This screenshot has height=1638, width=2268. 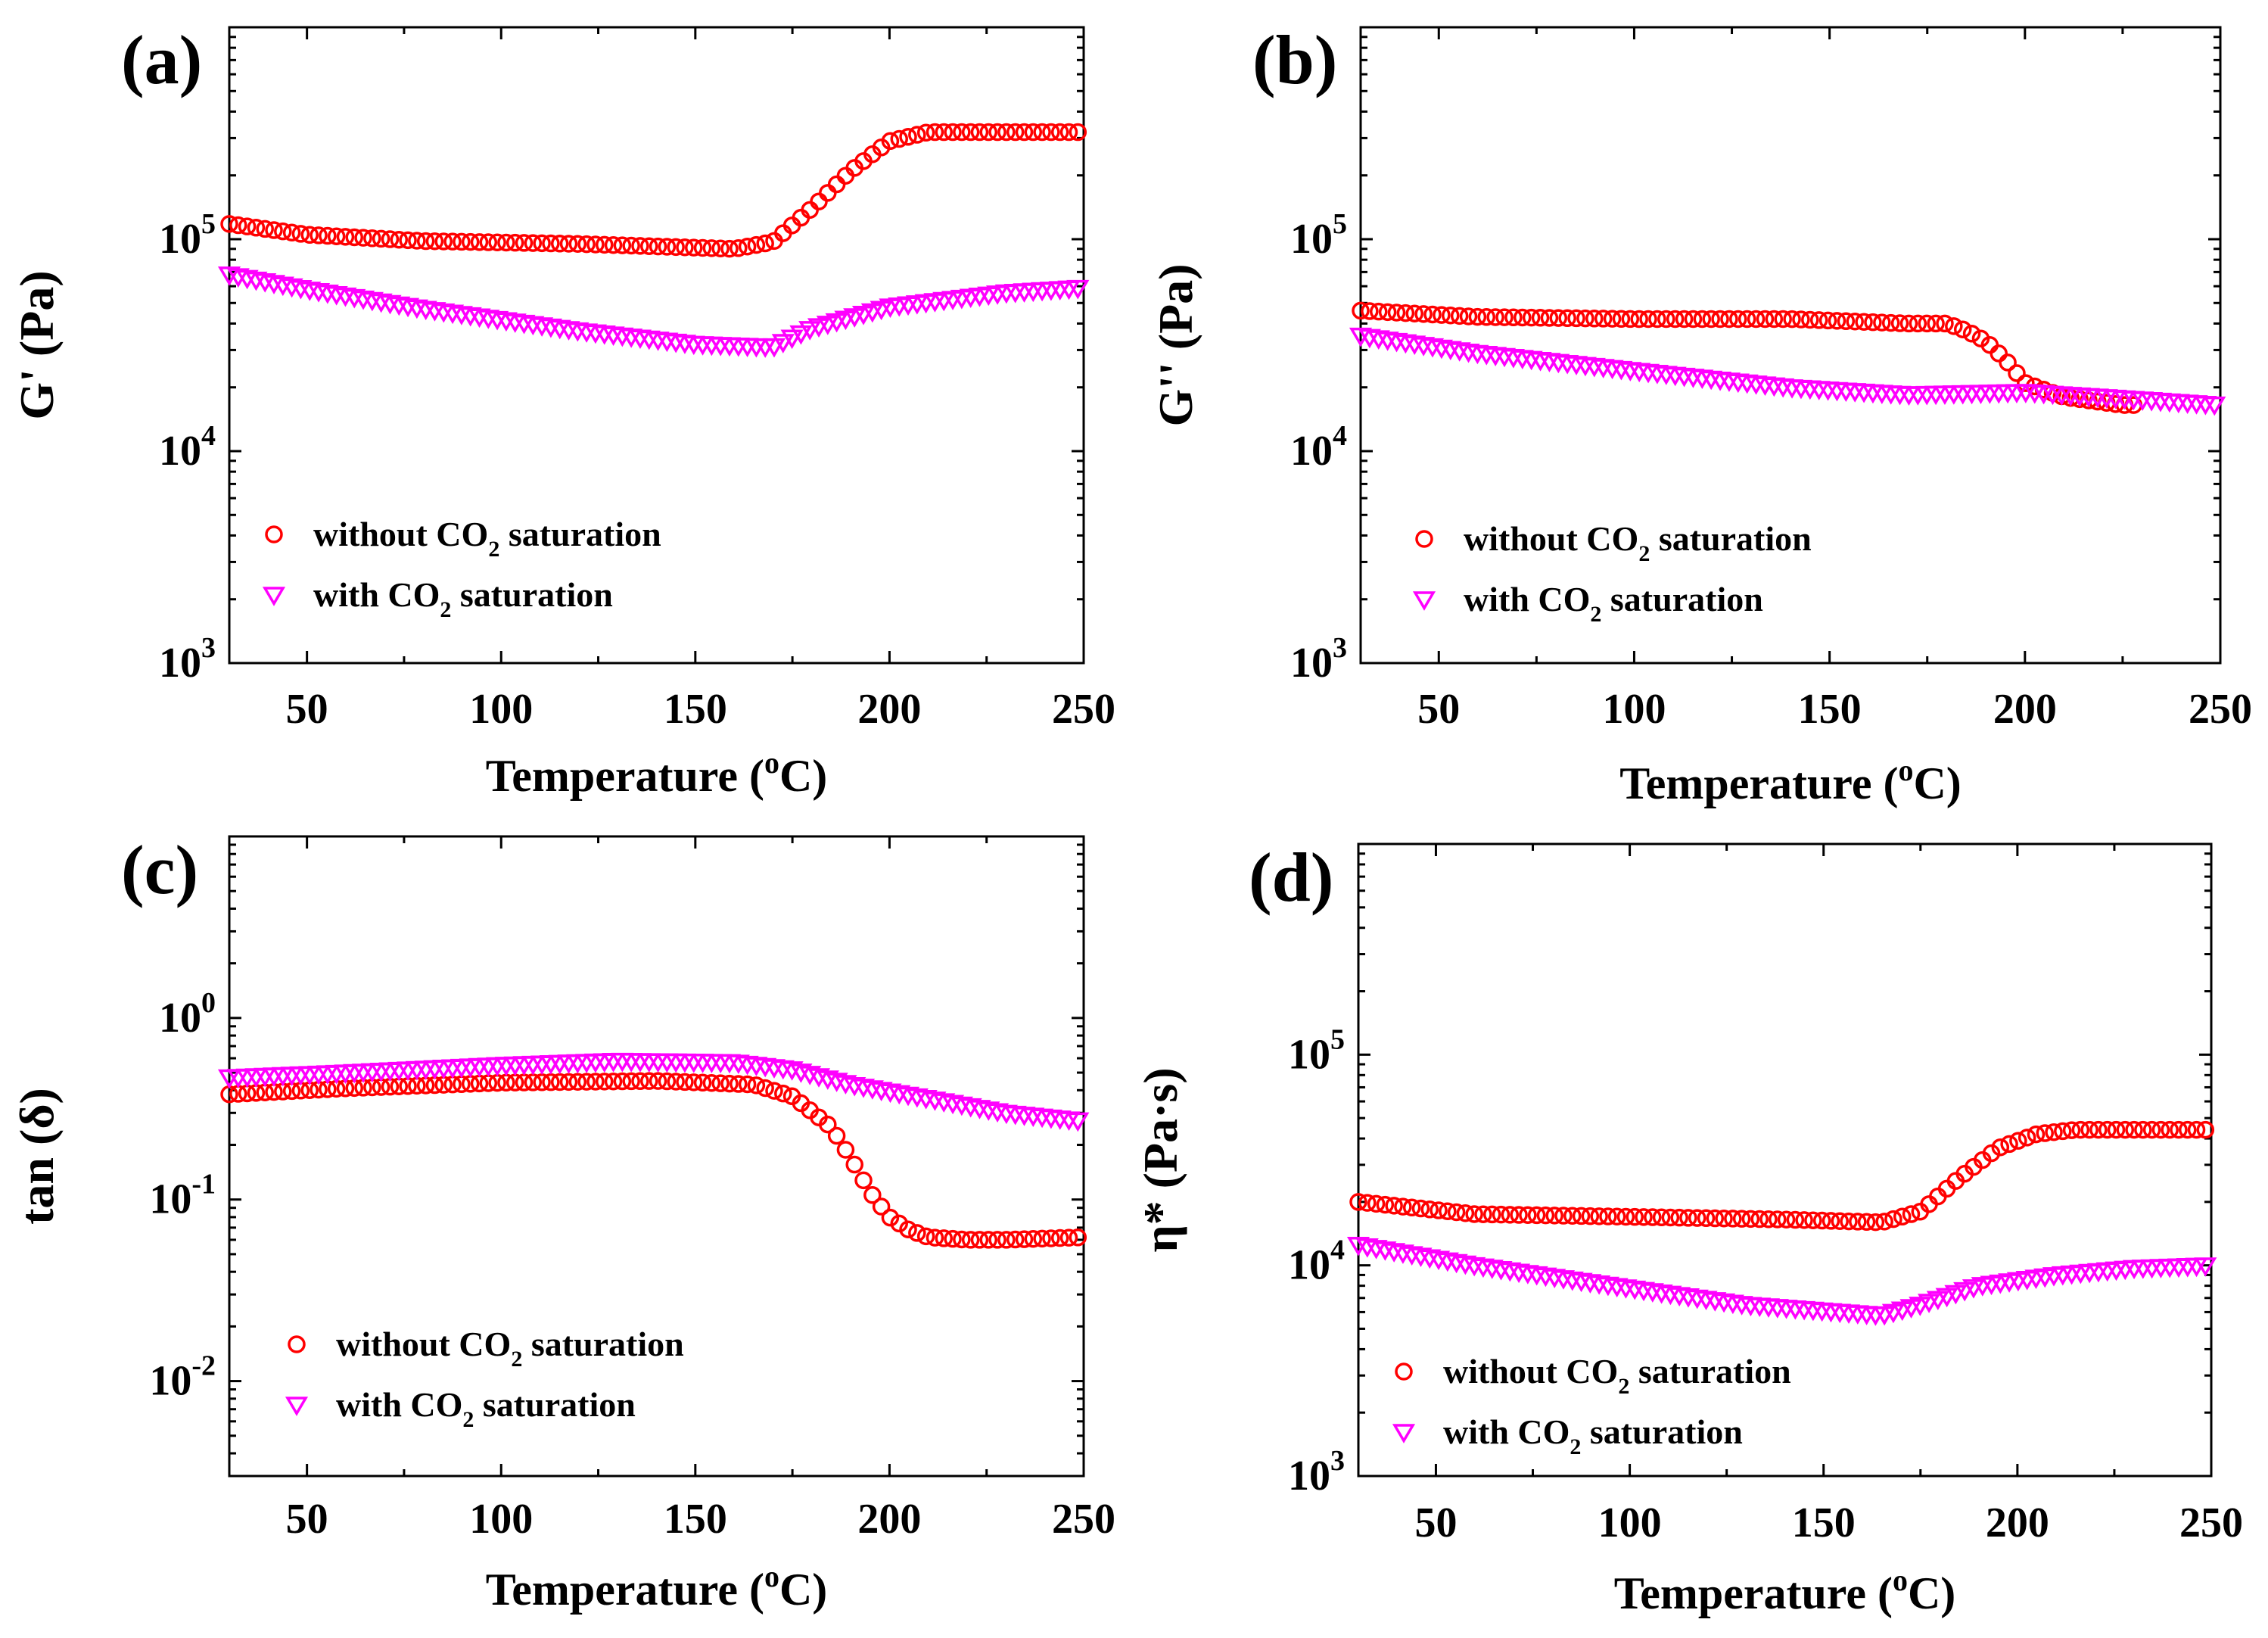 I want to click on x-tick-label: 100, so click(x=1630, y=1522).